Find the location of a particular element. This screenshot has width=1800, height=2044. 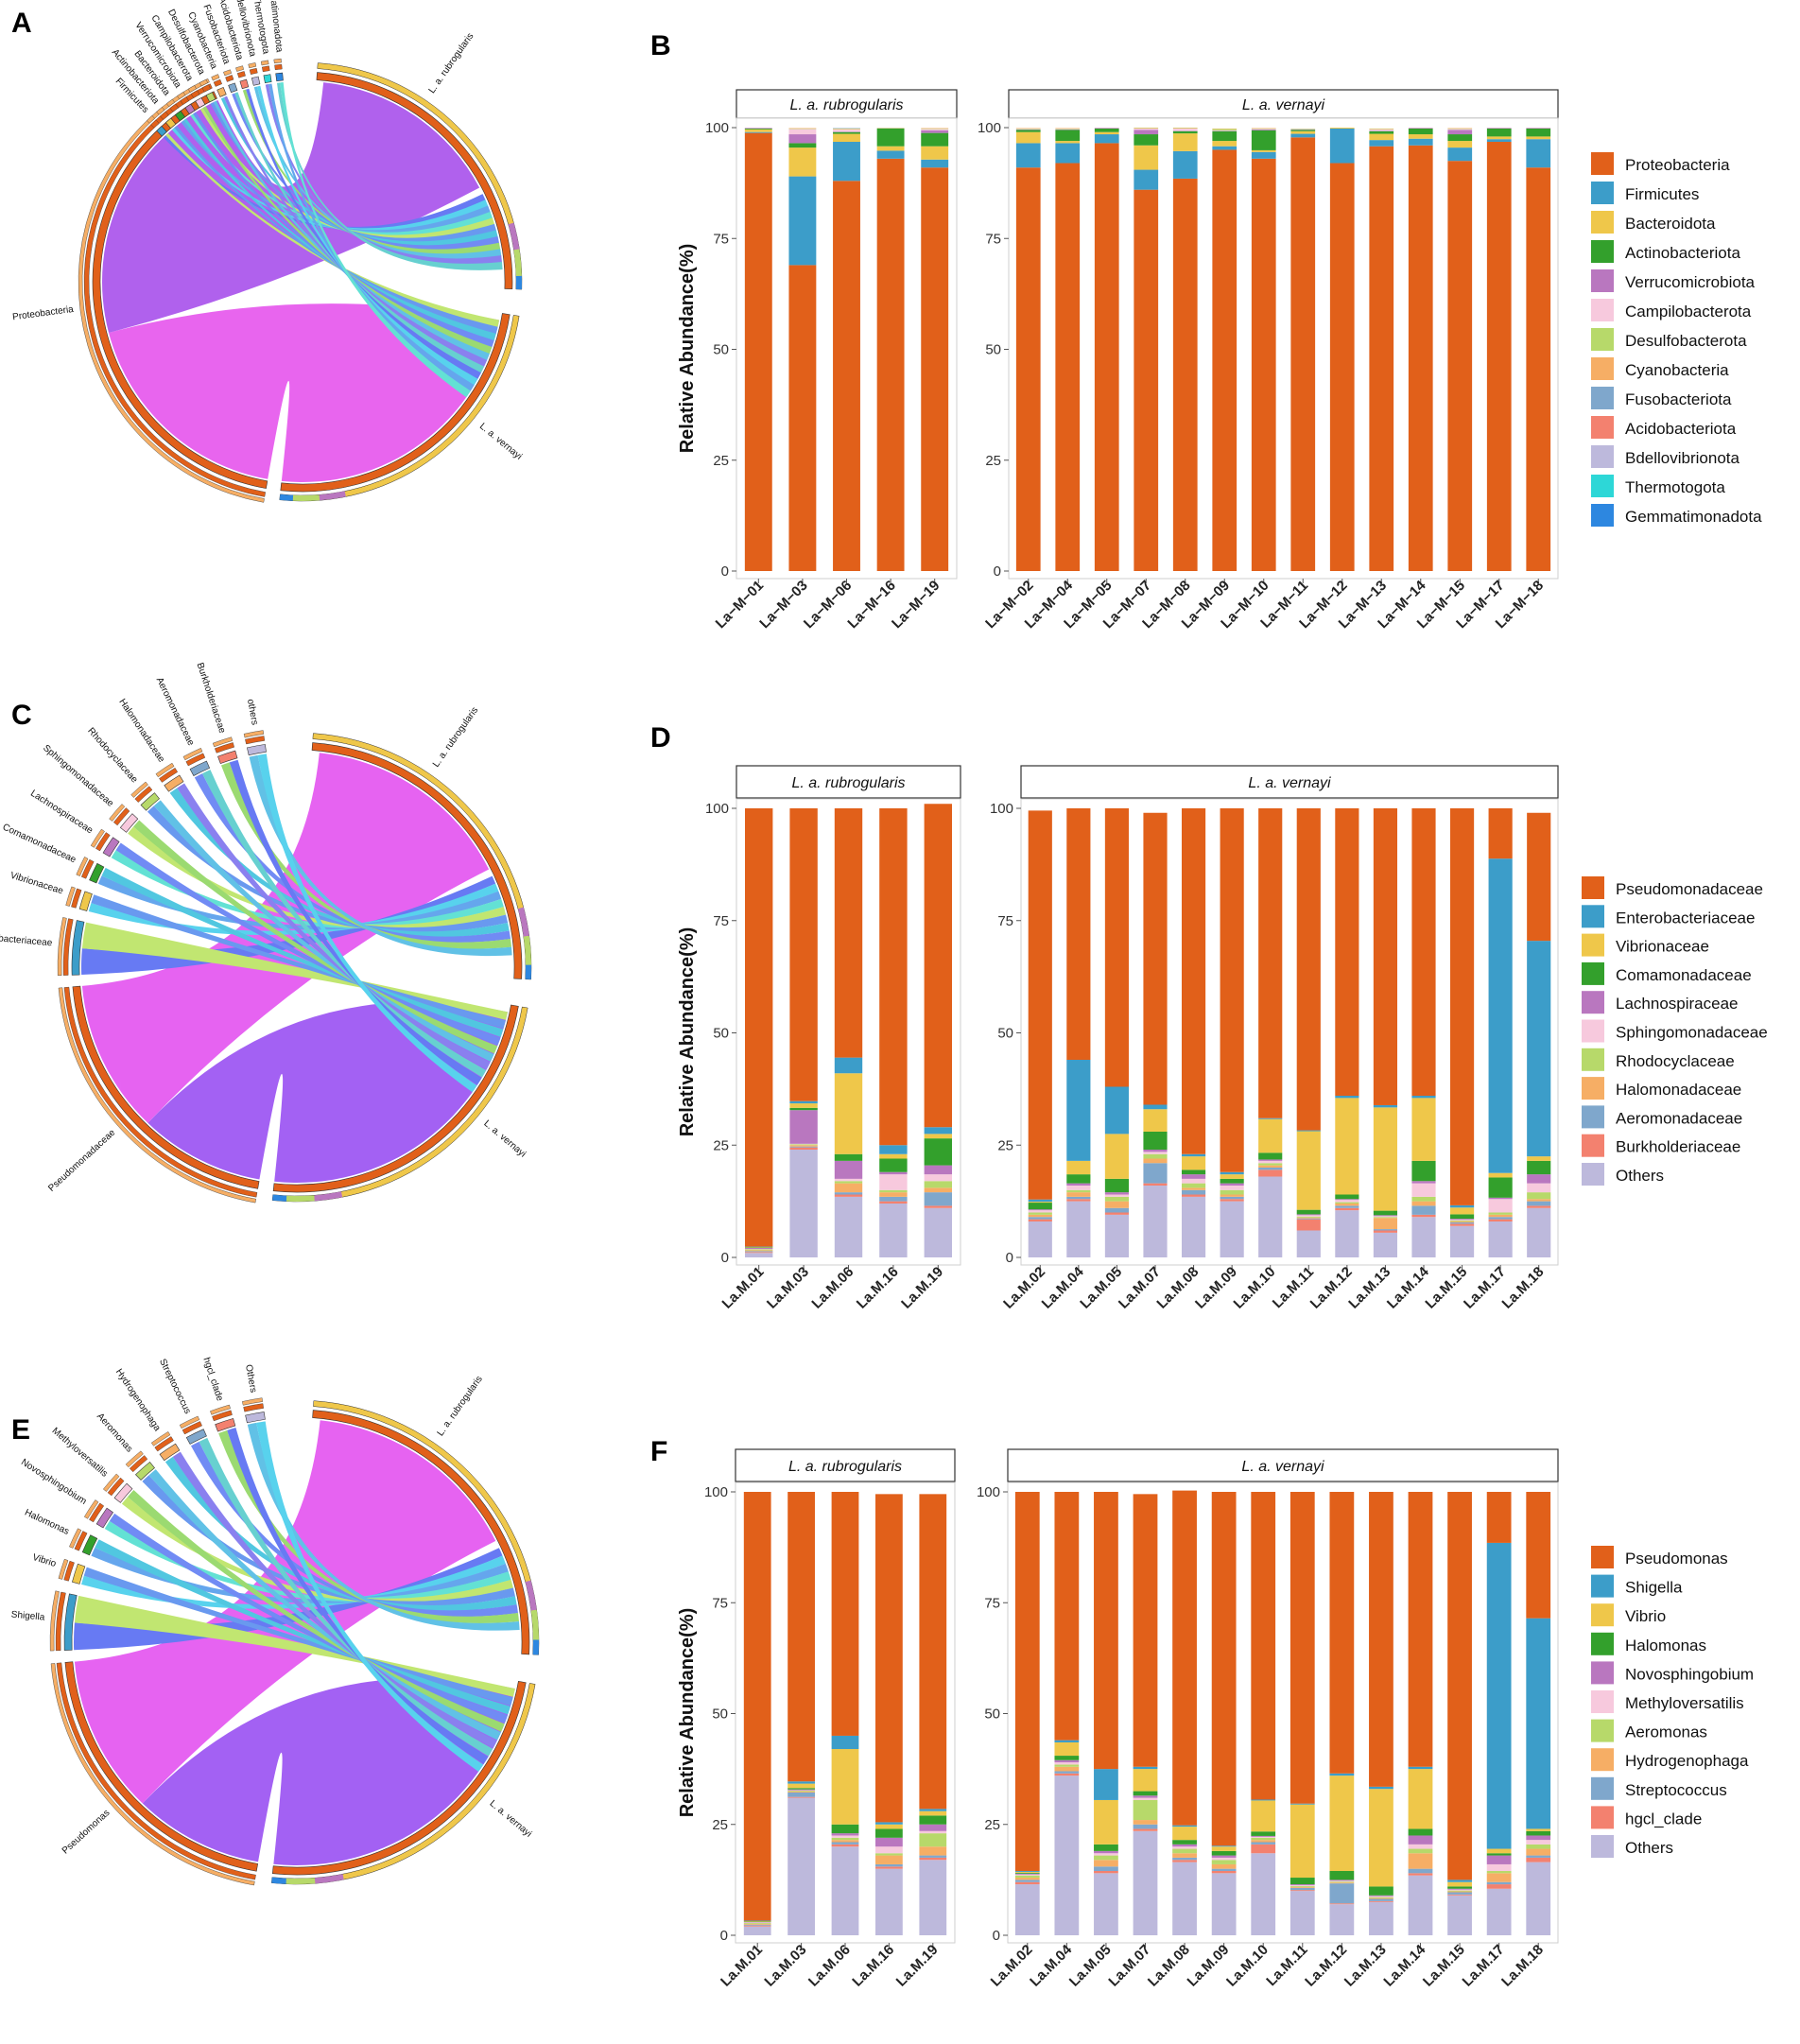

legend-label: Rhodocyclaceae is located at coordinates (1675, 1061).